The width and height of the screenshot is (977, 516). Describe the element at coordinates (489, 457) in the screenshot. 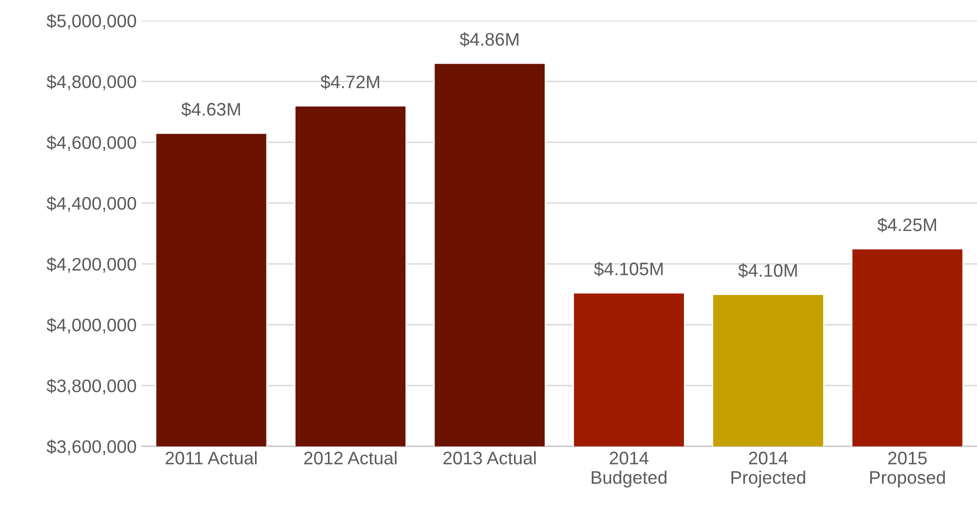

I see `x-tick-label: 2013 Actual` at that location.